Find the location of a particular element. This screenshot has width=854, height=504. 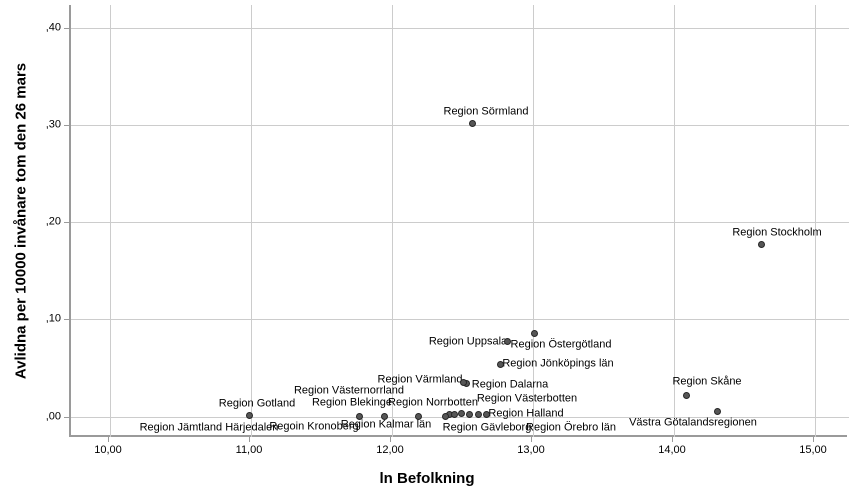

point-label: Region Östergötland is located at coordinates (561, 344).